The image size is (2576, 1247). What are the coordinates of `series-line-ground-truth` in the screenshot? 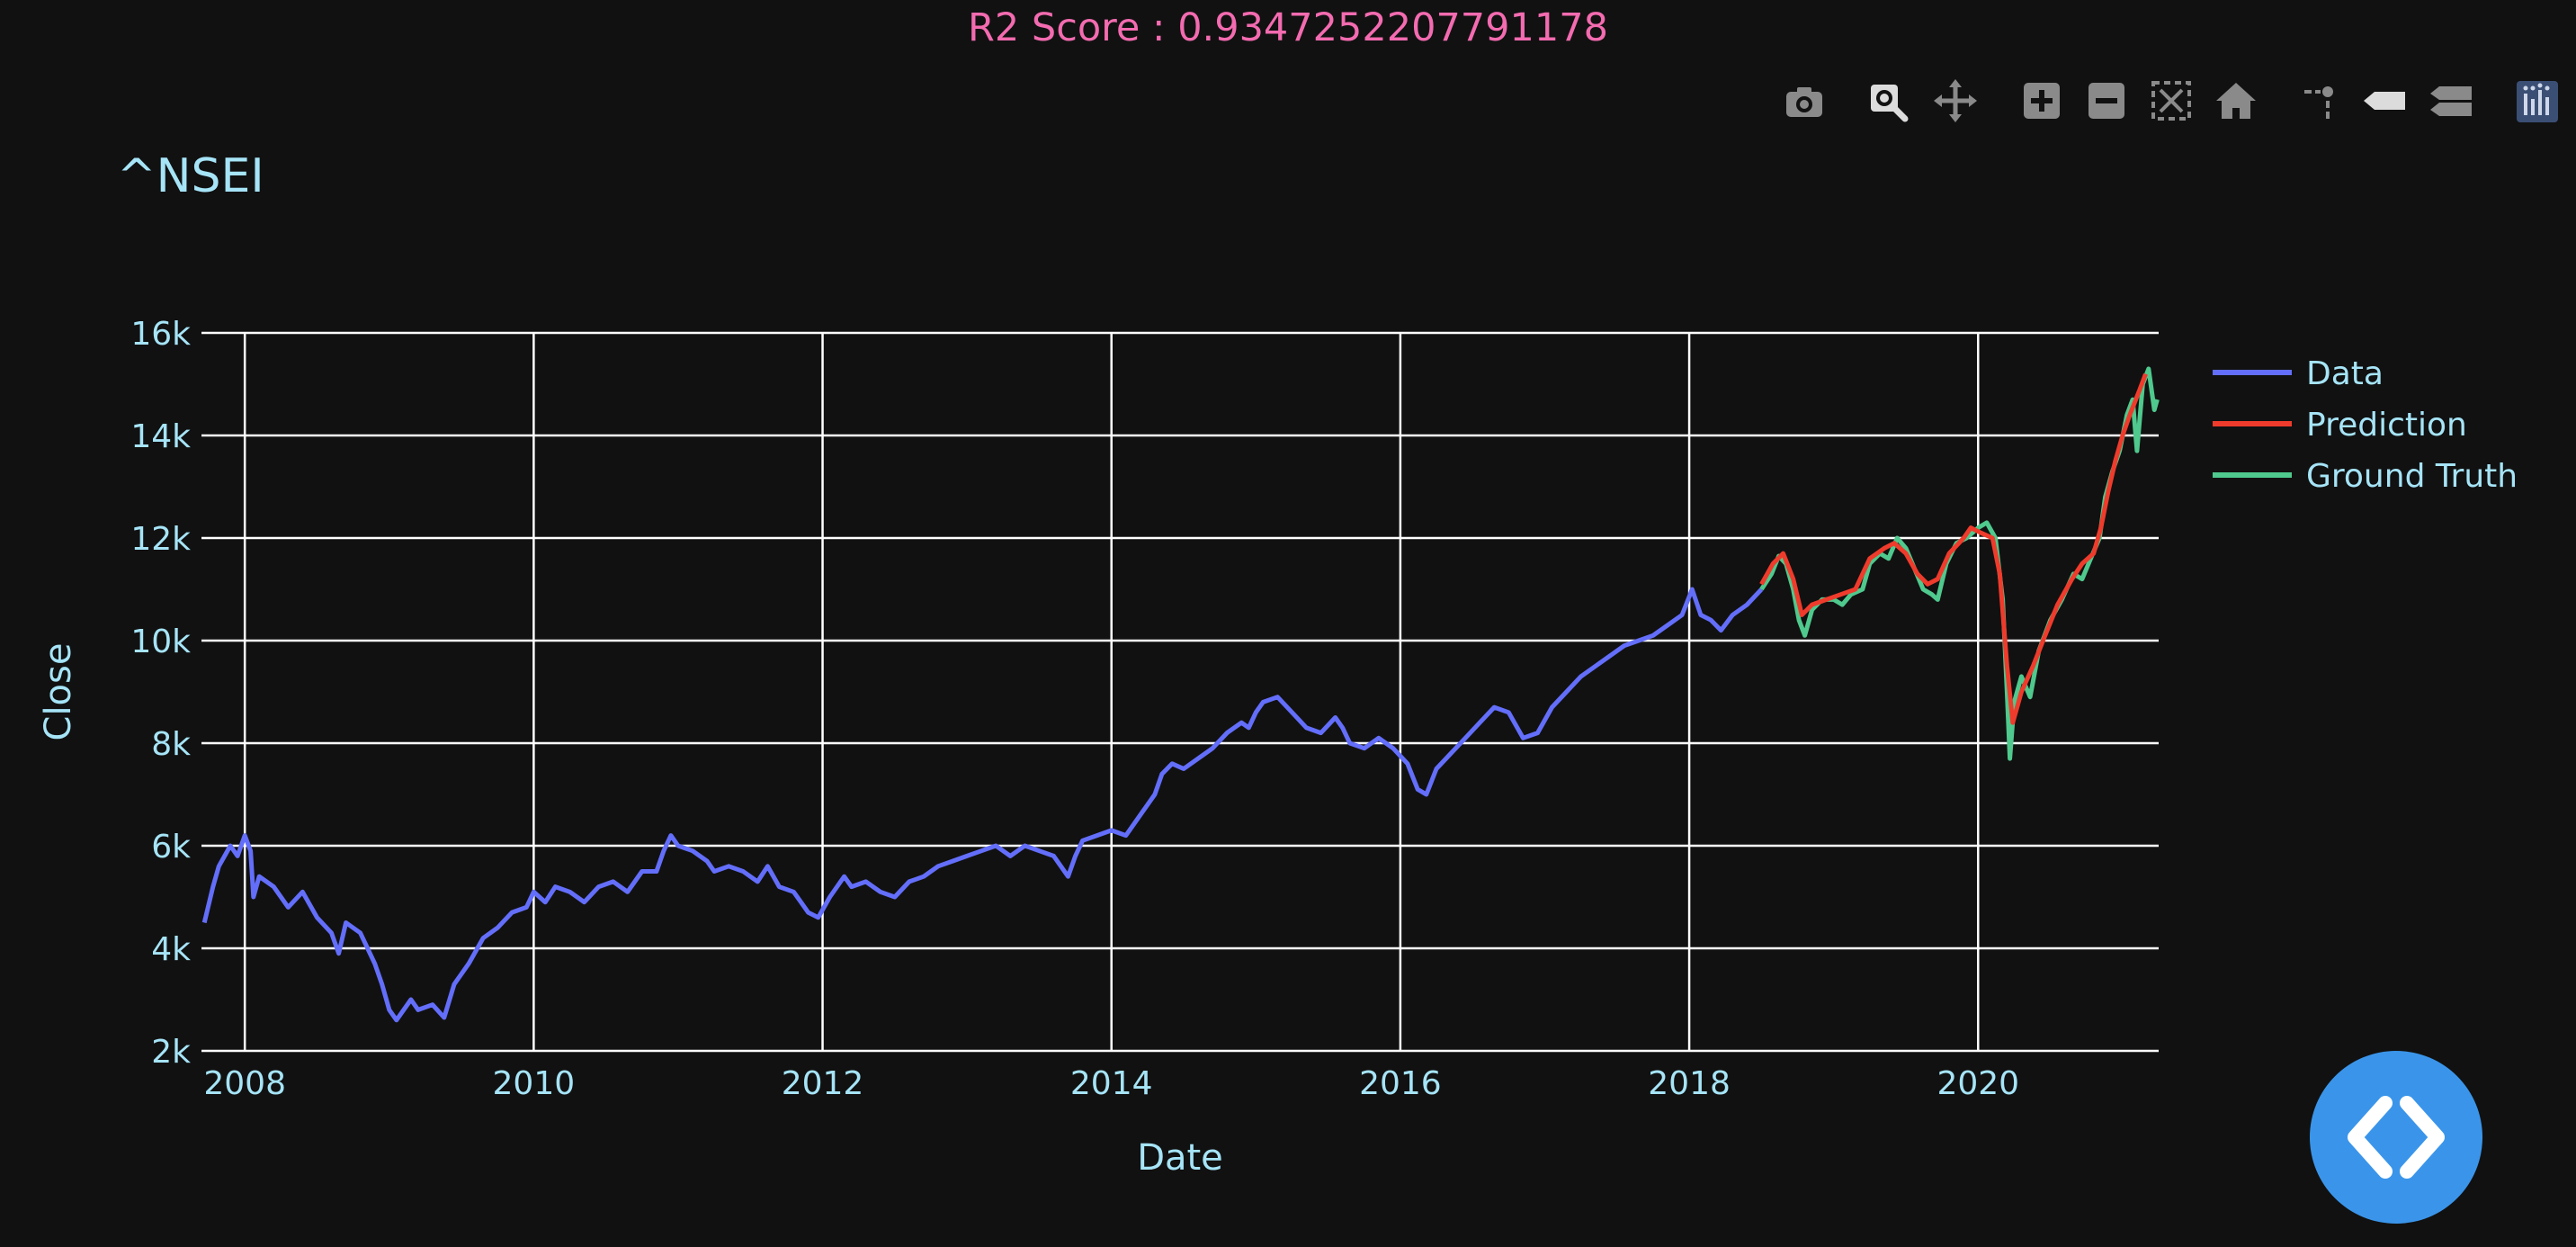 It's located at (1959, 563).